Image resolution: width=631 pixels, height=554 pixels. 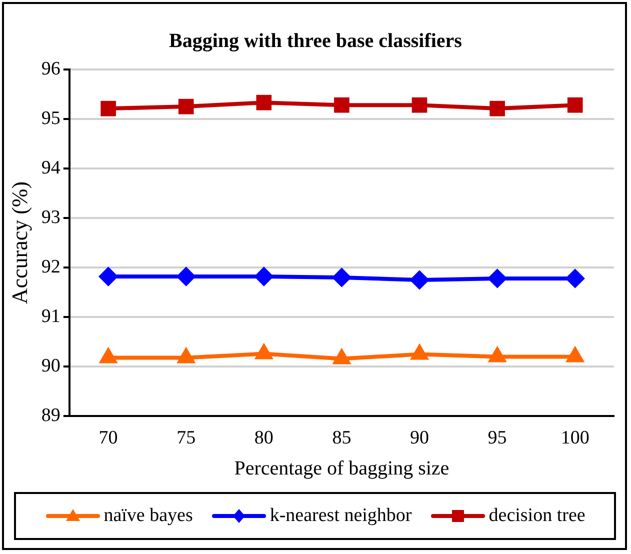 What do you see at coordinates (50, 317) in the screenshot?
I see `y-tick-label: 91` at bounding box center [50, 317].